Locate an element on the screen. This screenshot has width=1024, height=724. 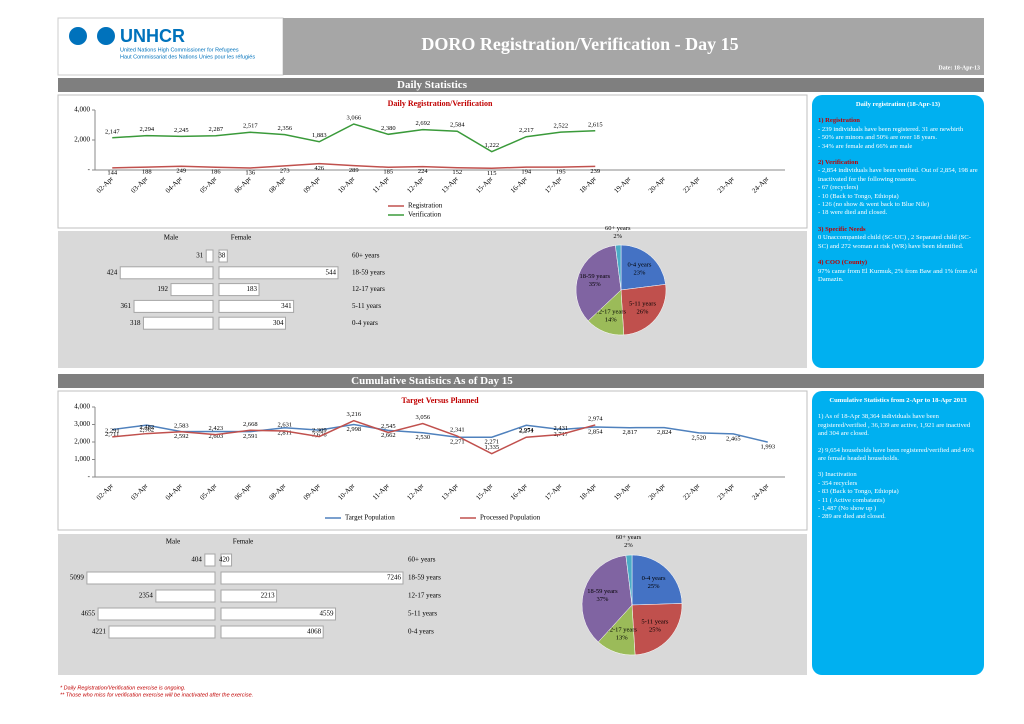
data-label: 194 is located at coordinates (526, 172).